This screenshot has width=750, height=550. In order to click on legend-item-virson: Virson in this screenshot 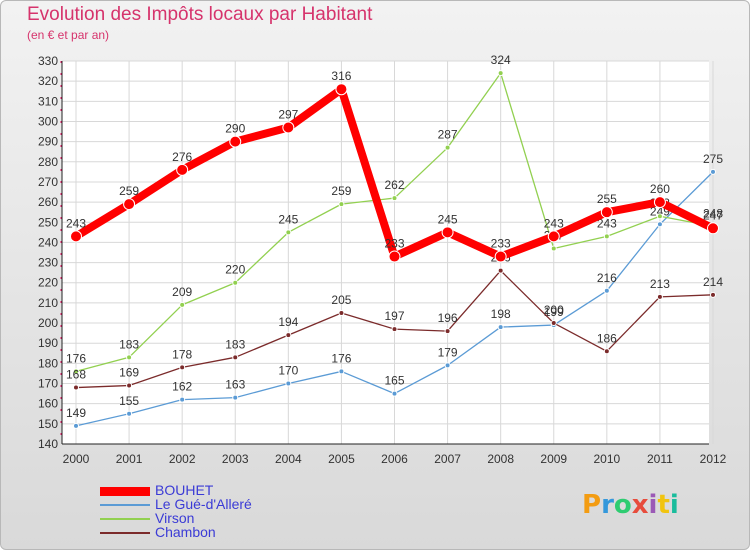, I will do `click(220, 518)`.